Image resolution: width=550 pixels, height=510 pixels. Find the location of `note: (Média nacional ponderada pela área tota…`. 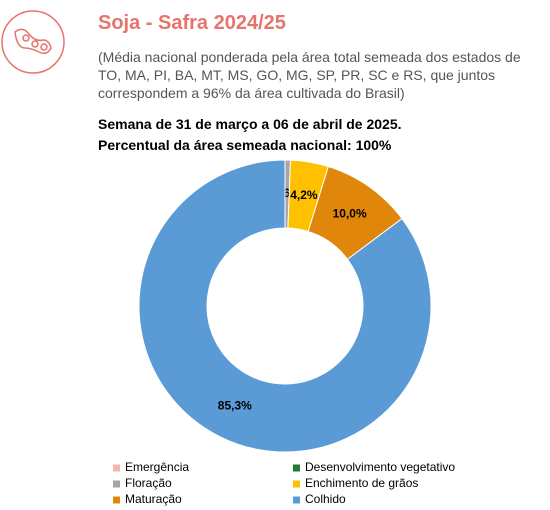

note: (Média nacional ponderada pela área tota… is located at coordinates (309, 75).